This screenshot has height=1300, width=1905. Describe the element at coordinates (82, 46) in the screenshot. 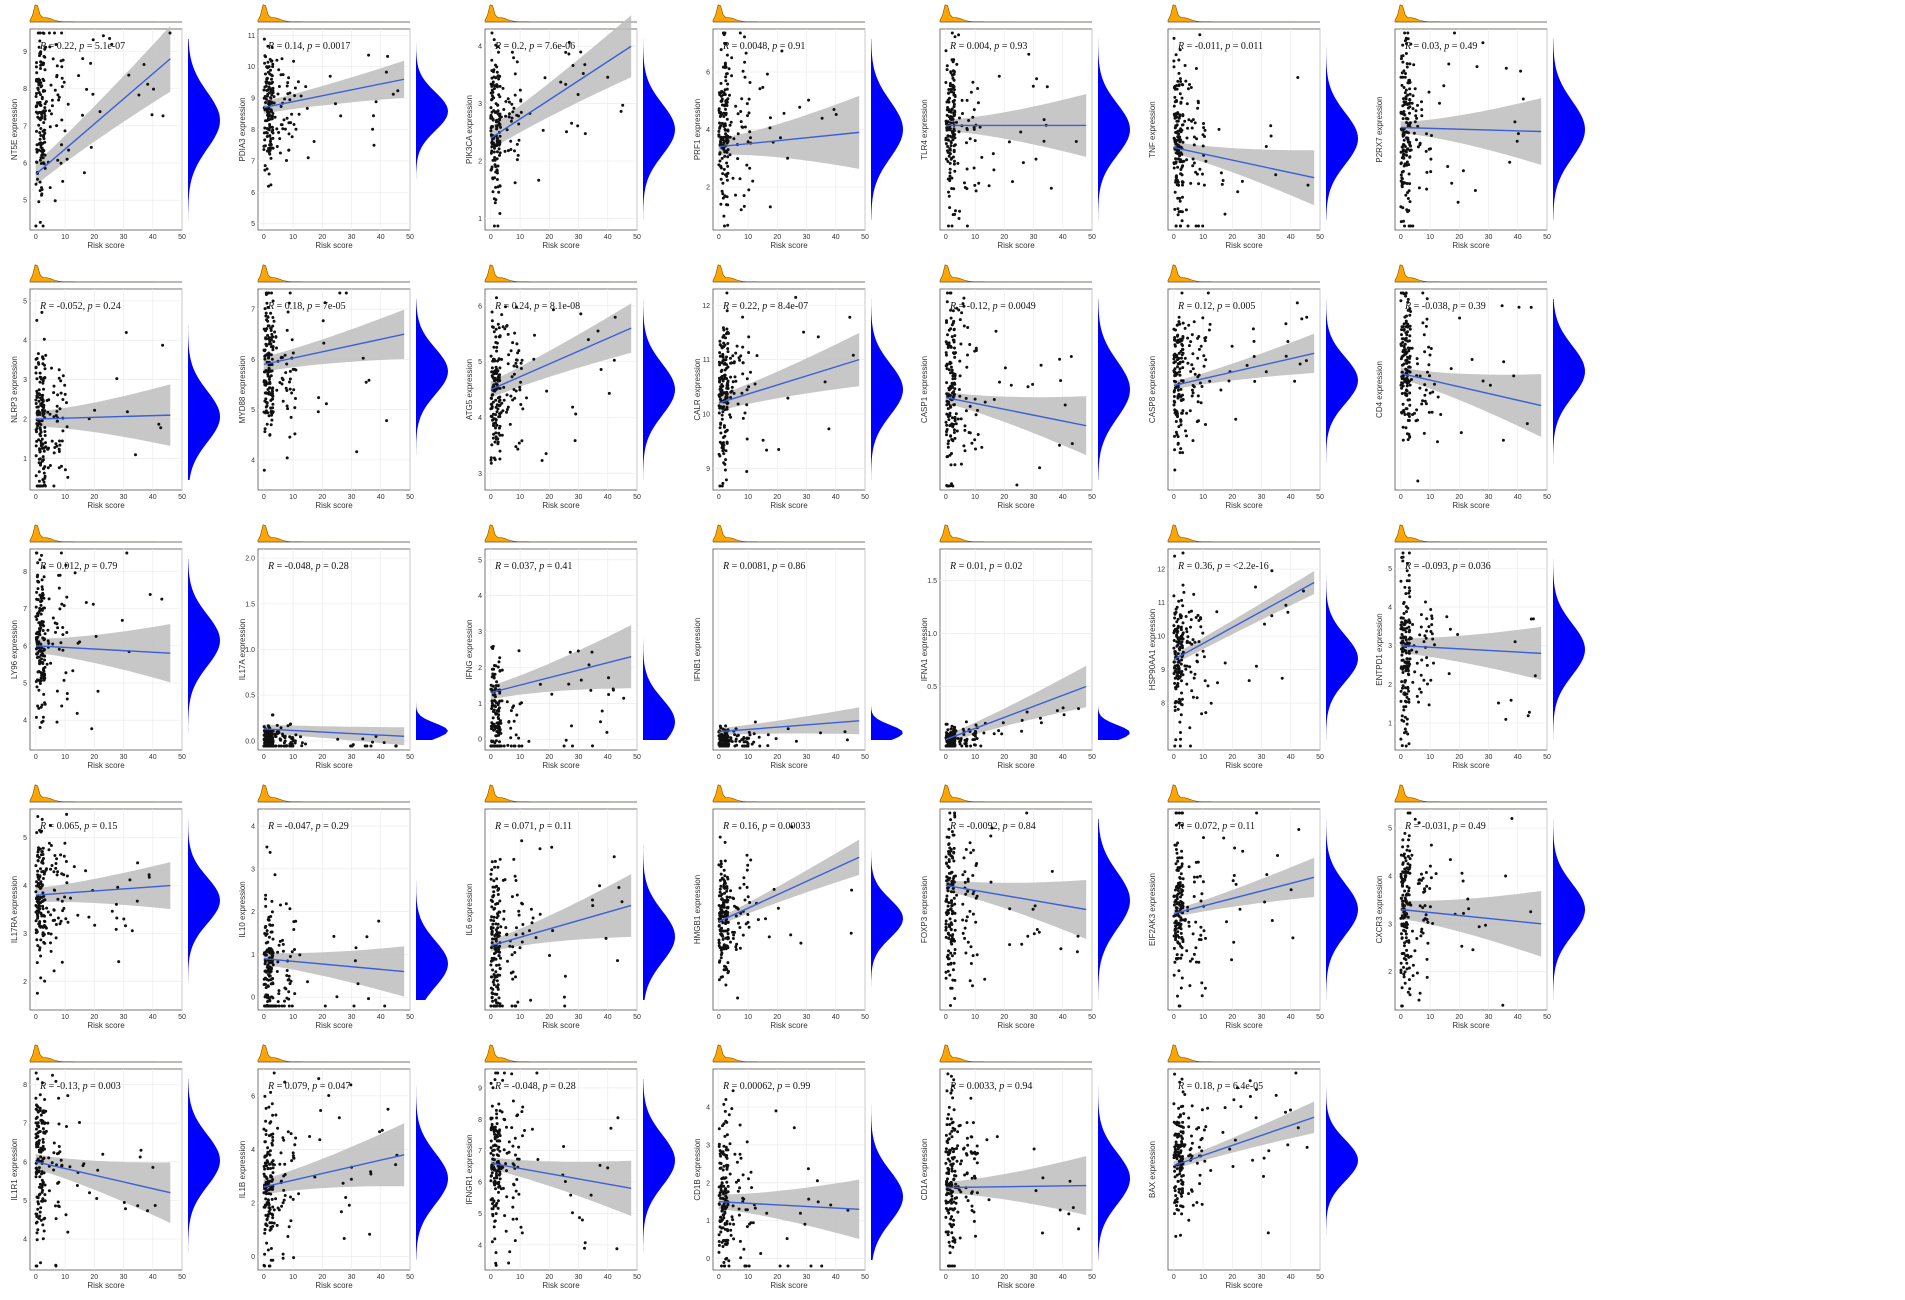

I see `stats-annotation: R = 0.22, p = 5.1e-07` at that location.